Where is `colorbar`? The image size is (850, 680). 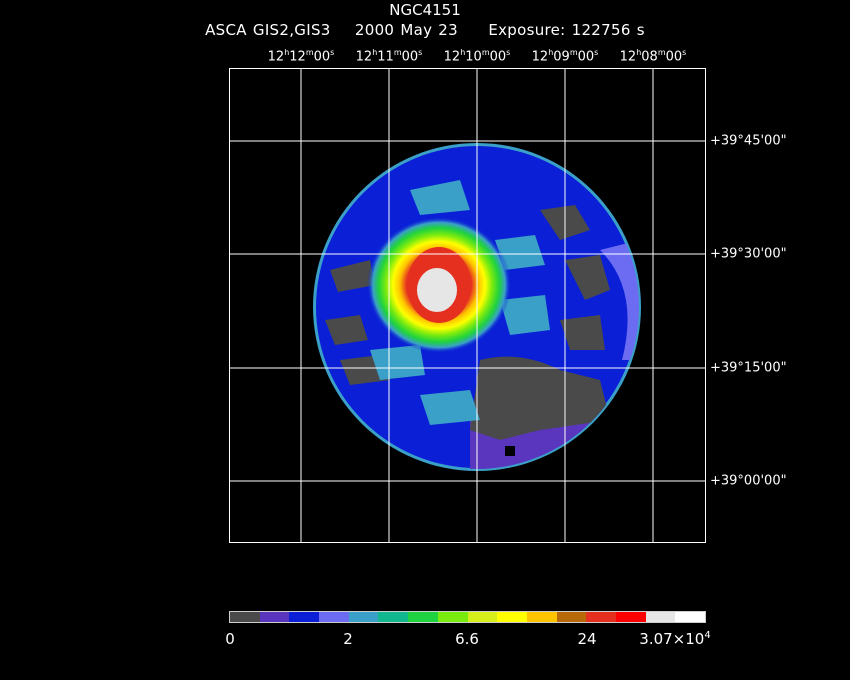
colorbar is located at coordinates (467, 617).